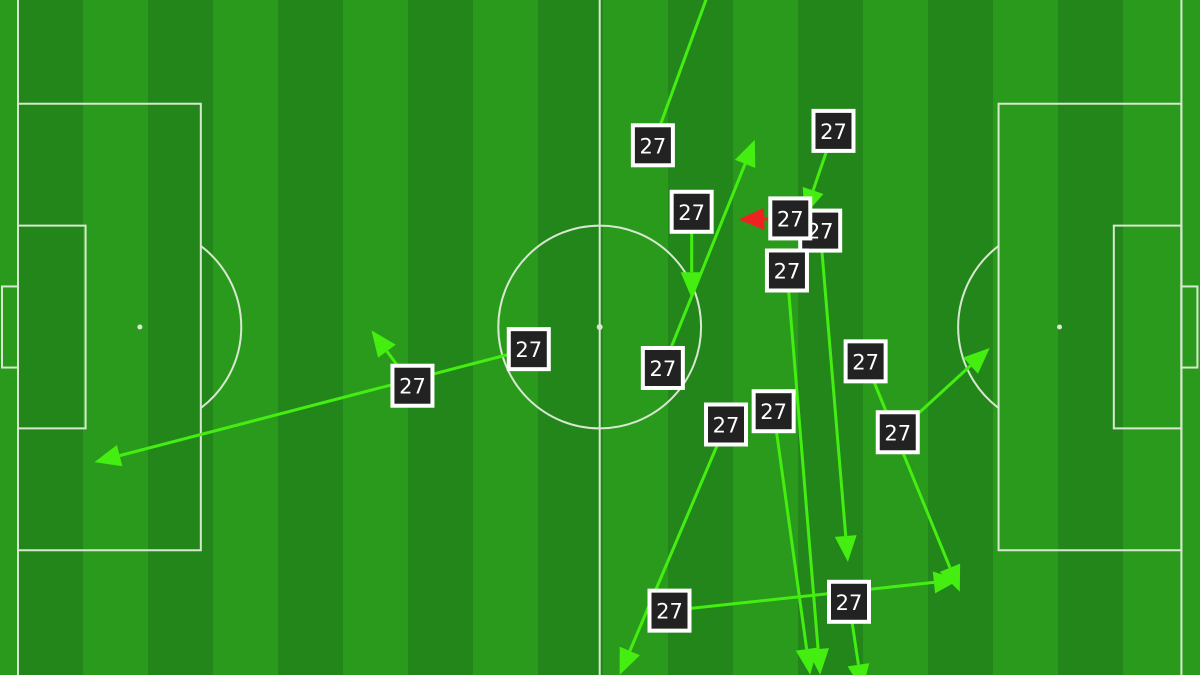  Describe the element at coordinates (1147, 327) in the screenshot. I see `six-yard-box-right` at that location.